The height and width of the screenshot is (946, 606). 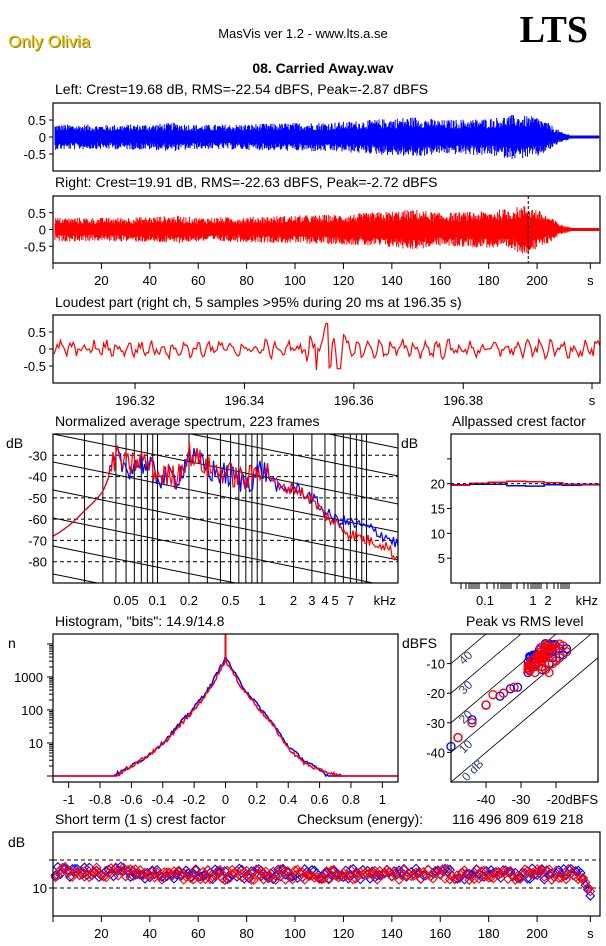 What do you see at coordinates (303, 33) in the screenshot?
I see `app-title: MasVis ver 1.2 - www.lts.a.se` at bounding box center [303, 33].